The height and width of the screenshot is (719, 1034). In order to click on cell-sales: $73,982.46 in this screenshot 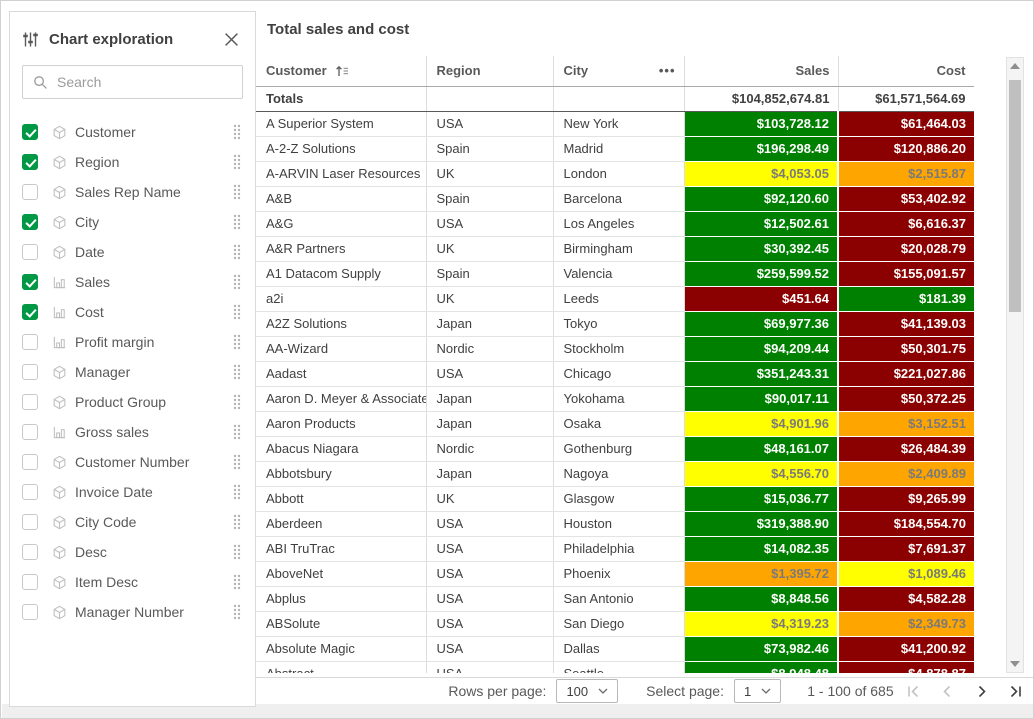, I will do `click(761, 649)`.